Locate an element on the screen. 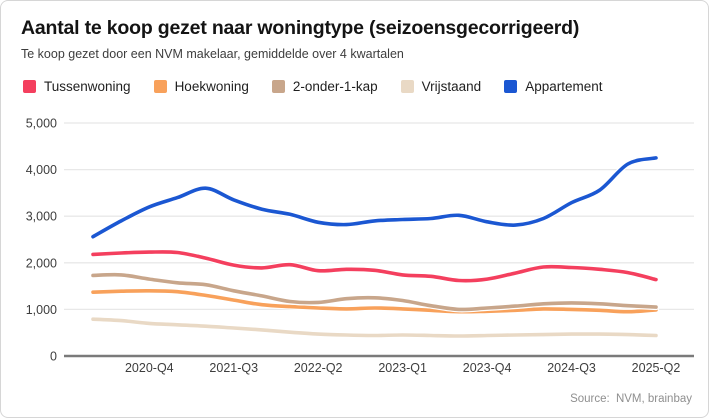 This screenshot has height=418, width=709. x-tick-label: 2021-Q3 is located at coordinates (233, 368).